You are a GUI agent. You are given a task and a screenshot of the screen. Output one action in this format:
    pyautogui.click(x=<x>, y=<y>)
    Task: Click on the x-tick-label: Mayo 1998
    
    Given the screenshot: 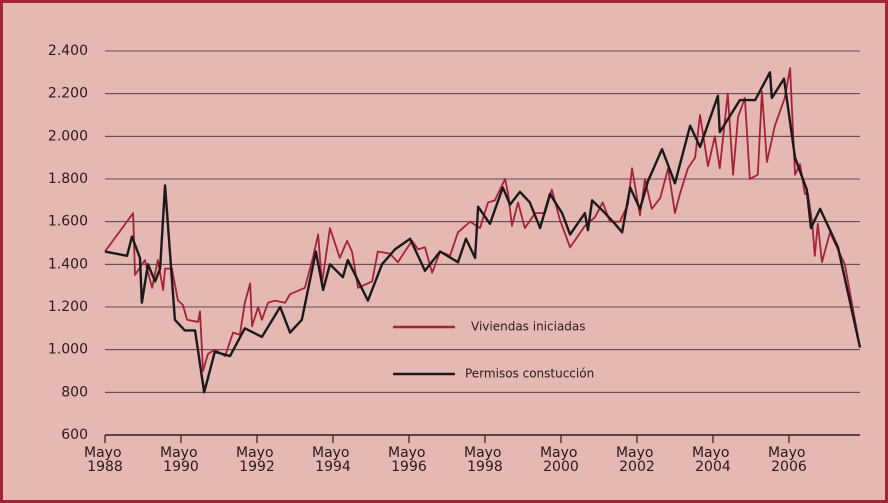 What is the action you would take?
    pyautogui.click(x=485, y=460)
    